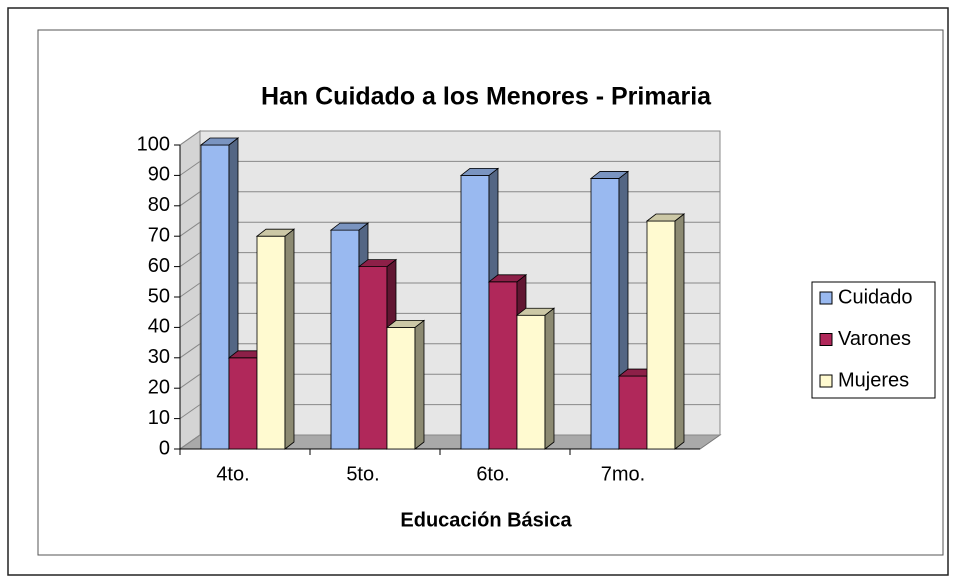  What do you see at coordinates (159, 205) in the screenshot?
I see `y-tick-label: 80` at bounding box center [159, 205].